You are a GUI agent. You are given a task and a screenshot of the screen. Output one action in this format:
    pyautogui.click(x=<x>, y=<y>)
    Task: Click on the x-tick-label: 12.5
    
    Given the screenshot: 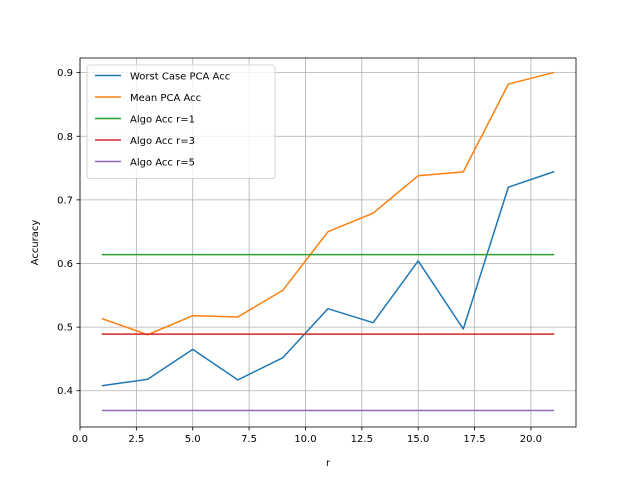 What is the action you would take?
    pyautogui.click(x=362, y=439)
    